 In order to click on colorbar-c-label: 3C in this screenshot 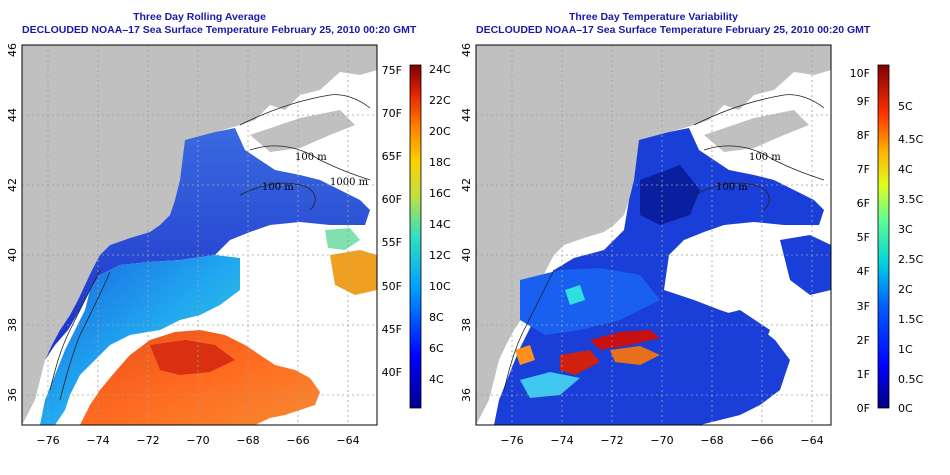, I will do `click(905, 229)`.